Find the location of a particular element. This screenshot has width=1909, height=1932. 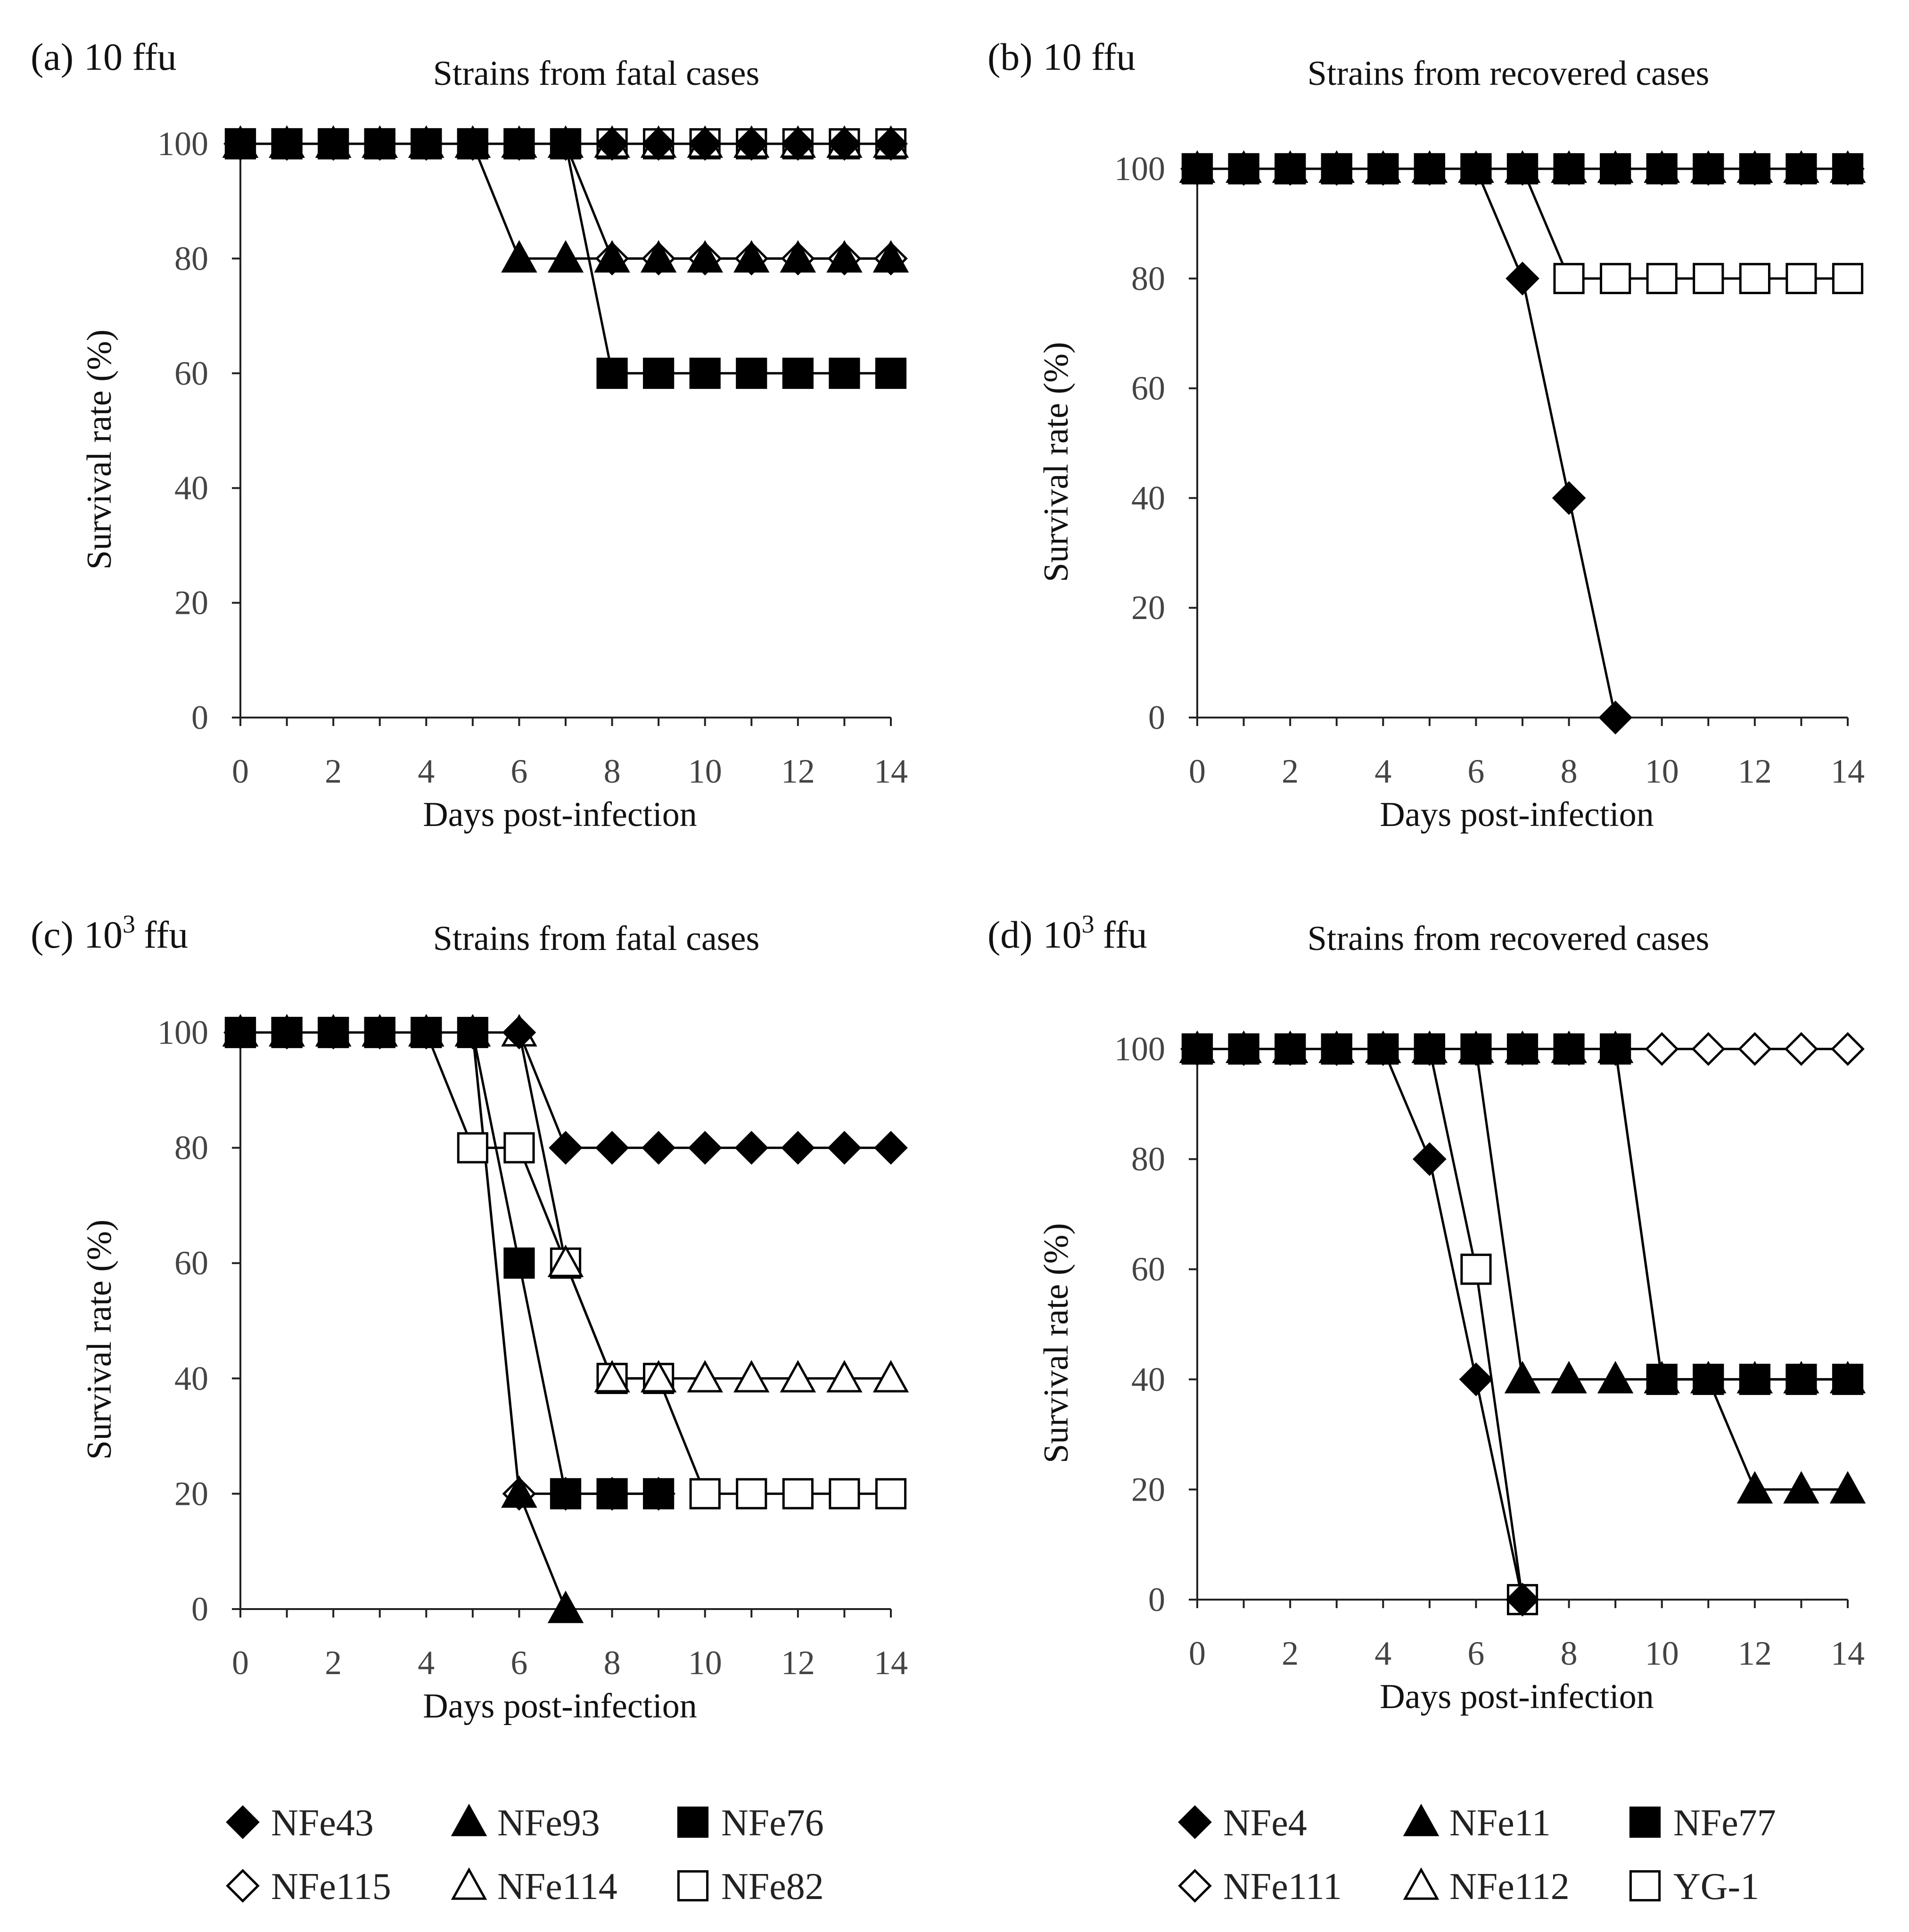

y-tick-label: 0 is located at coordinates (1156, 1599).